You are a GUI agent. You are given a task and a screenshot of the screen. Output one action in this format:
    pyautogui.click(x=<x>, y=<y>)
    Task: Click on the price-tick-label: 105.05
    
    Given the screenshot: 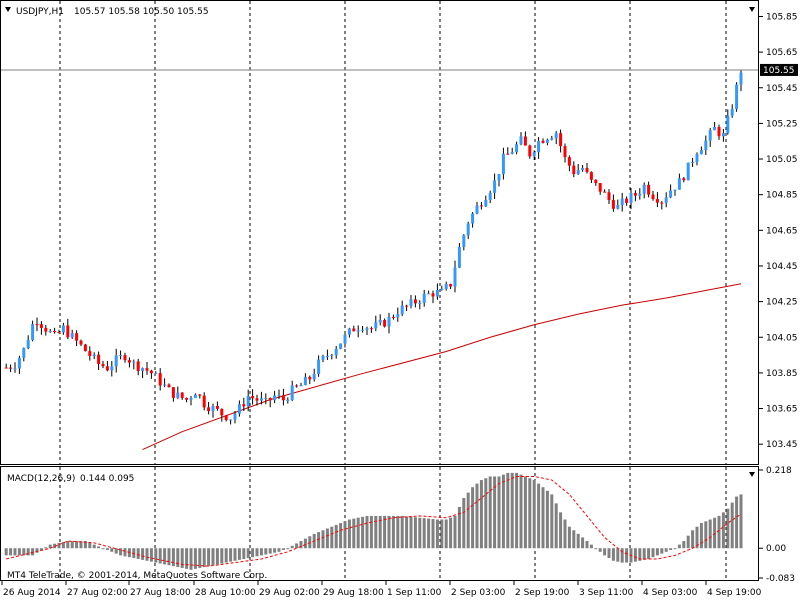 What is the action you would take?
    pyautogui.click(x=782, y=160)
    